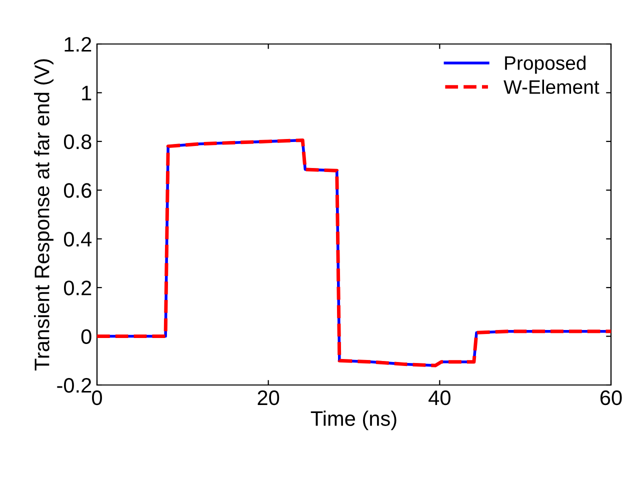 The width and height of the screenshot is (635, 477). I want to click on y-axis-title: Transient Response at far end (V), so click(44, 215).